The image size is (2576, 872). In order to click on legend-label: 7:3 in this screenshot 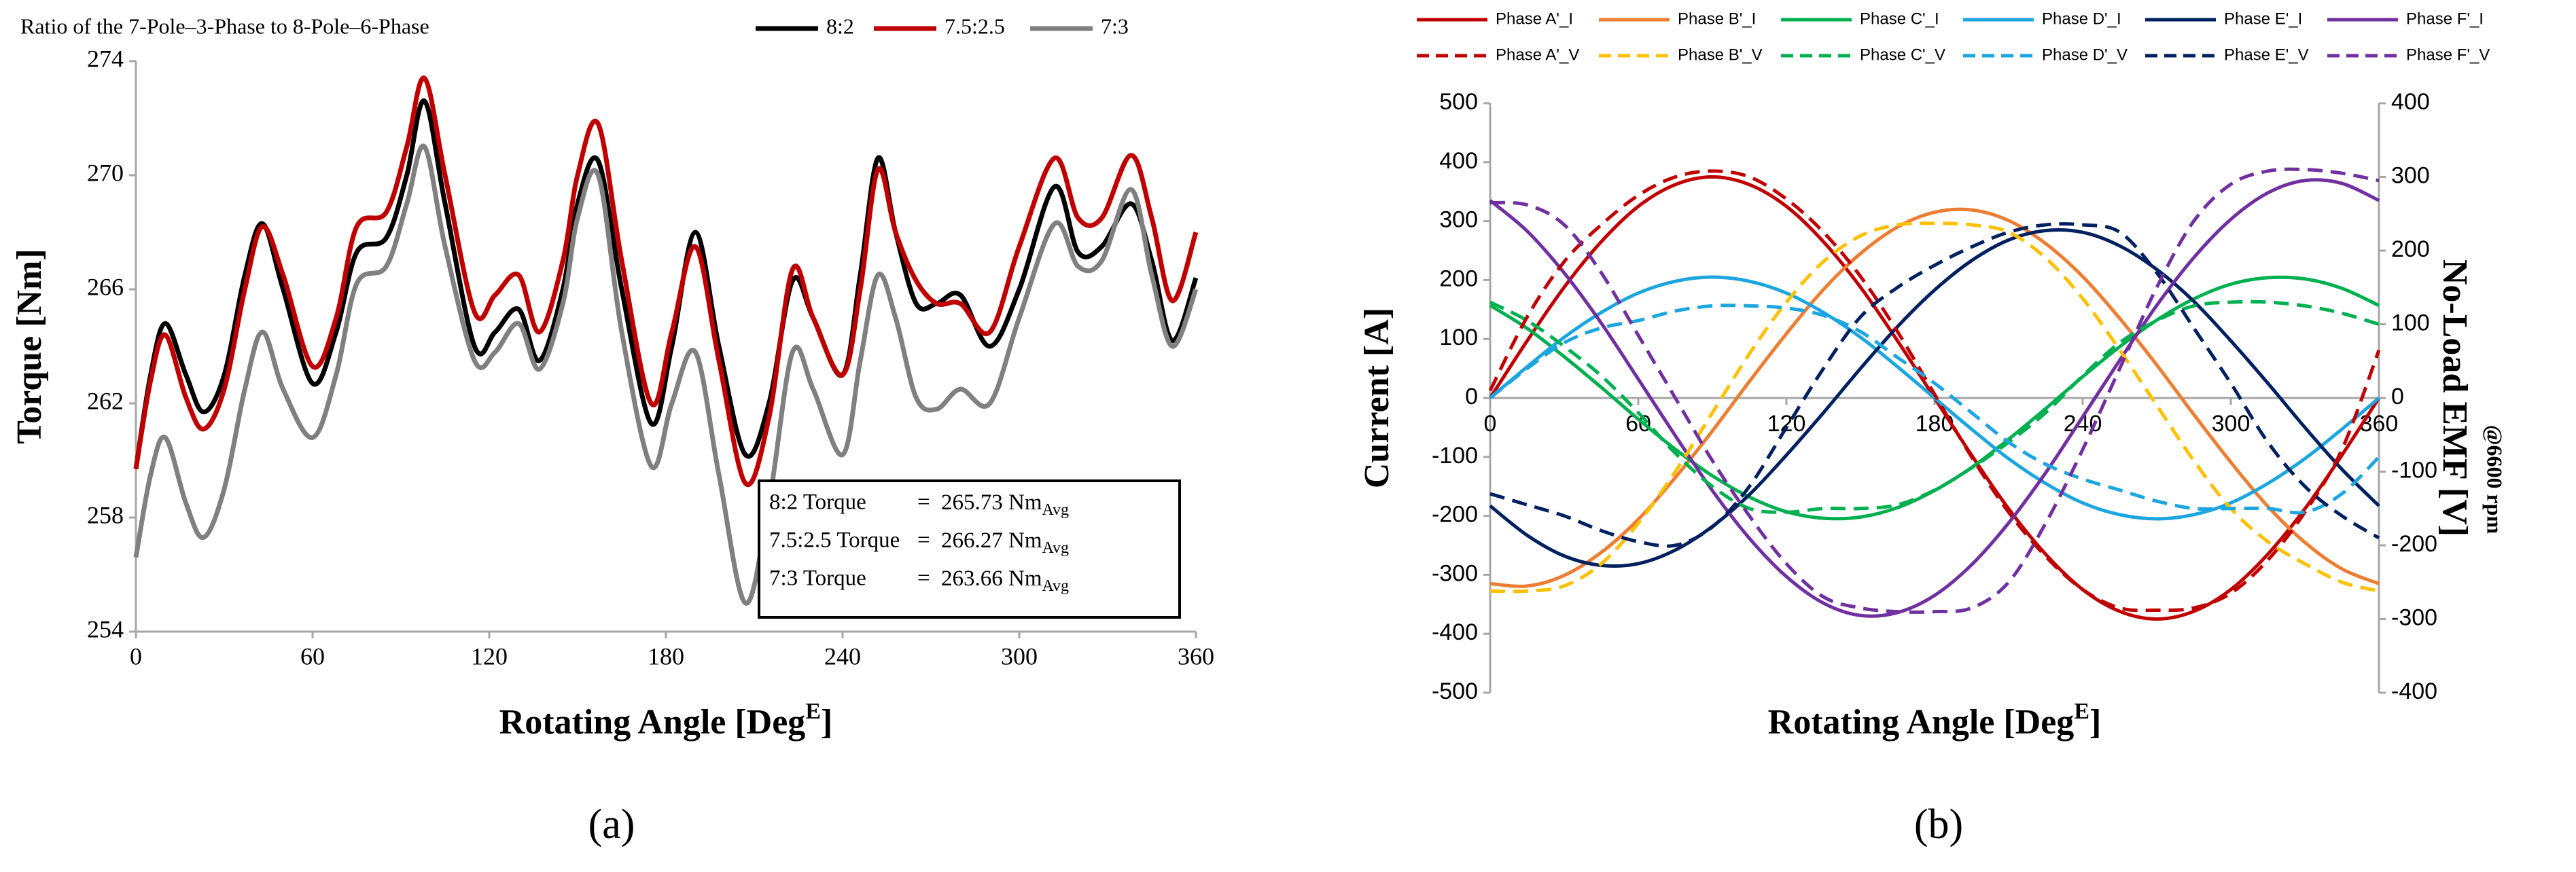, I will do `click(1115, 26)`.